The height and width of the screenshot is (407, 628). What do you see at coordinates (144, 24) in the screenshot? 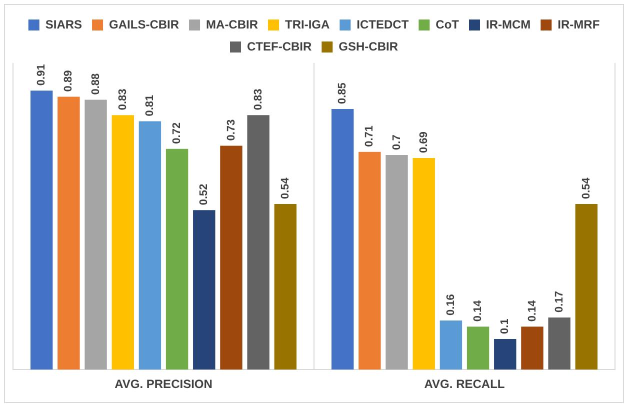
I see `legend-label: GAILS-CBIR` at bounding box center [144, 24].